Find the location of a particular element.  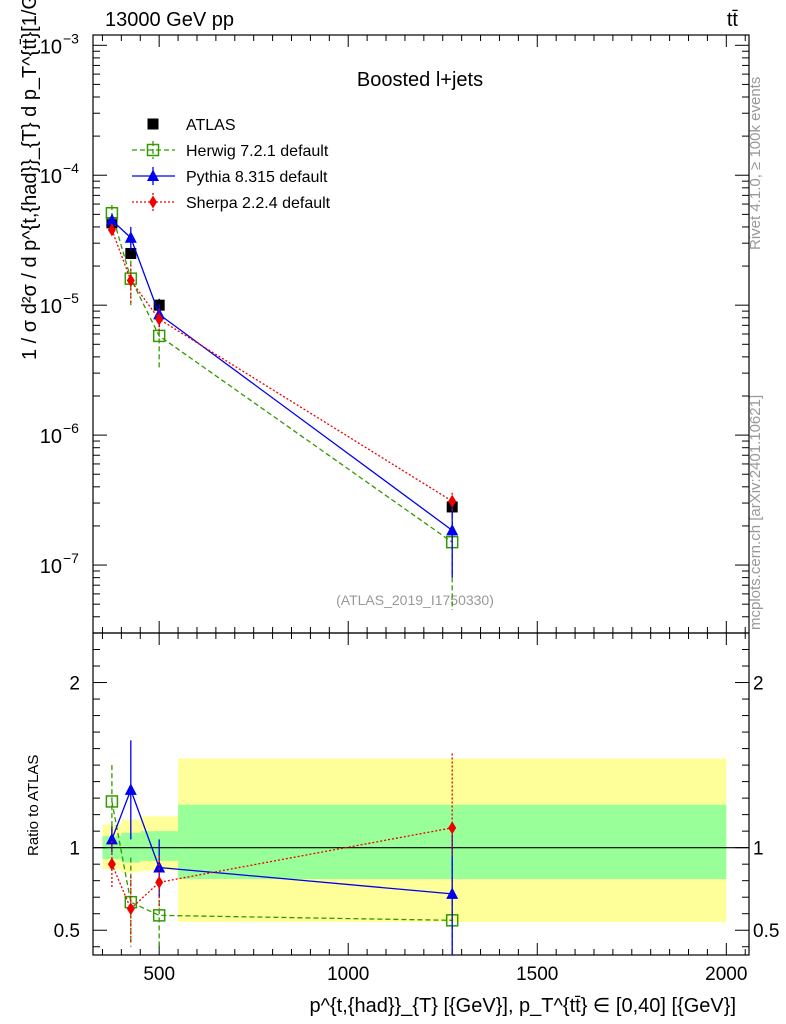

y-tick-exponent: −3 is located at coordinates (71, 38).